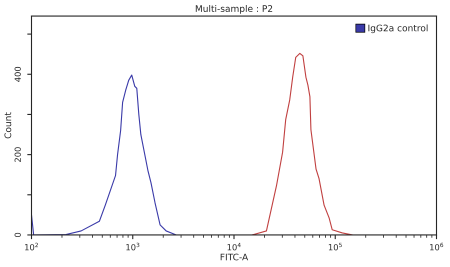 The height and width of the screenshot is (267, 450). What do you see at coordinates (17, 74) in the screenshot?
I see `y-tick-label: 400` at bounding box center [17, 74].